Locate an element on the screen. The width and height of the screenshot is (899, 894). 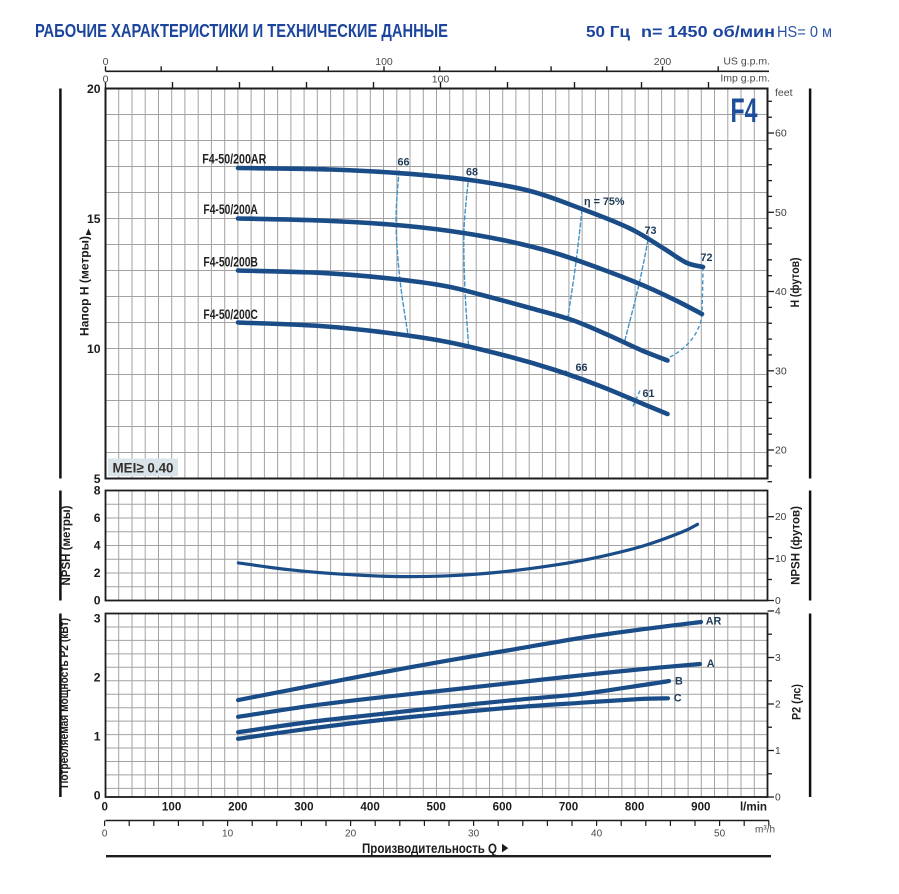
svg-text: 300 is located at coordinates (303, 807).